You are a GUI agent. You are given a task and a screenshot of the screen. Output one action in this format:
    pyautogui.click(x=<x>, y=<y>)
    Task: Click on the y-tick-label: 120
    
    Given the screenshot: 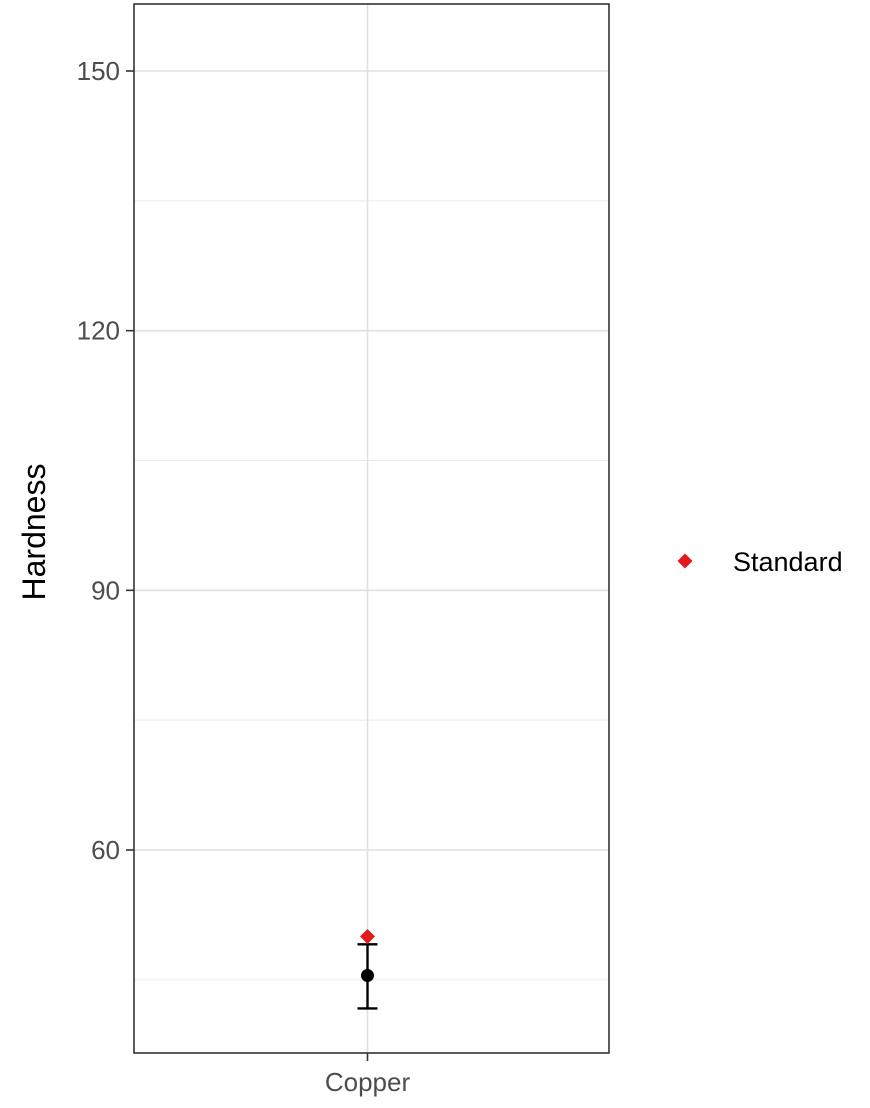 What is the action you would take?
    pyautogui.click(x=98, y=331)
    